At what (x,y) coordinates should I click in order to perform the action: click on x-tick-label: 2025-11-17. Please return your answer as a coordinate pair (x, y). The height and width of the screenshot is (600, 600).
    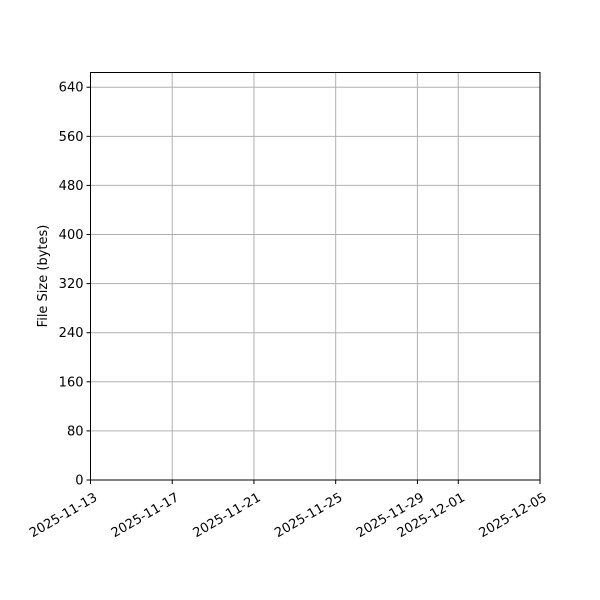
    Looking at the image, I should click on (145, 515).